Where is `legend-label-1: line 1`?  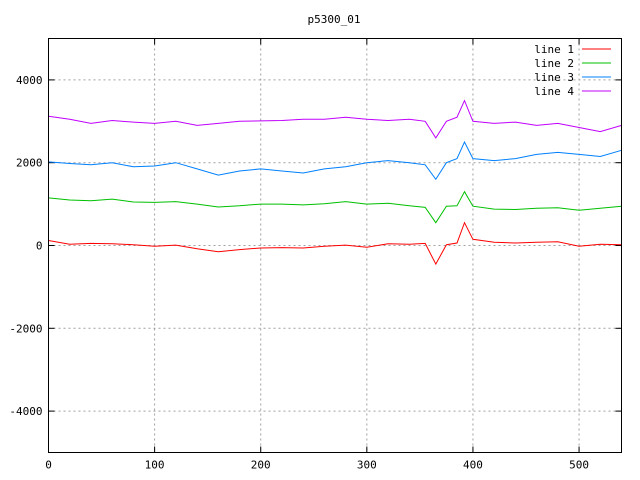
legend-label-1: line 1 is located at coordinates (554, 49).